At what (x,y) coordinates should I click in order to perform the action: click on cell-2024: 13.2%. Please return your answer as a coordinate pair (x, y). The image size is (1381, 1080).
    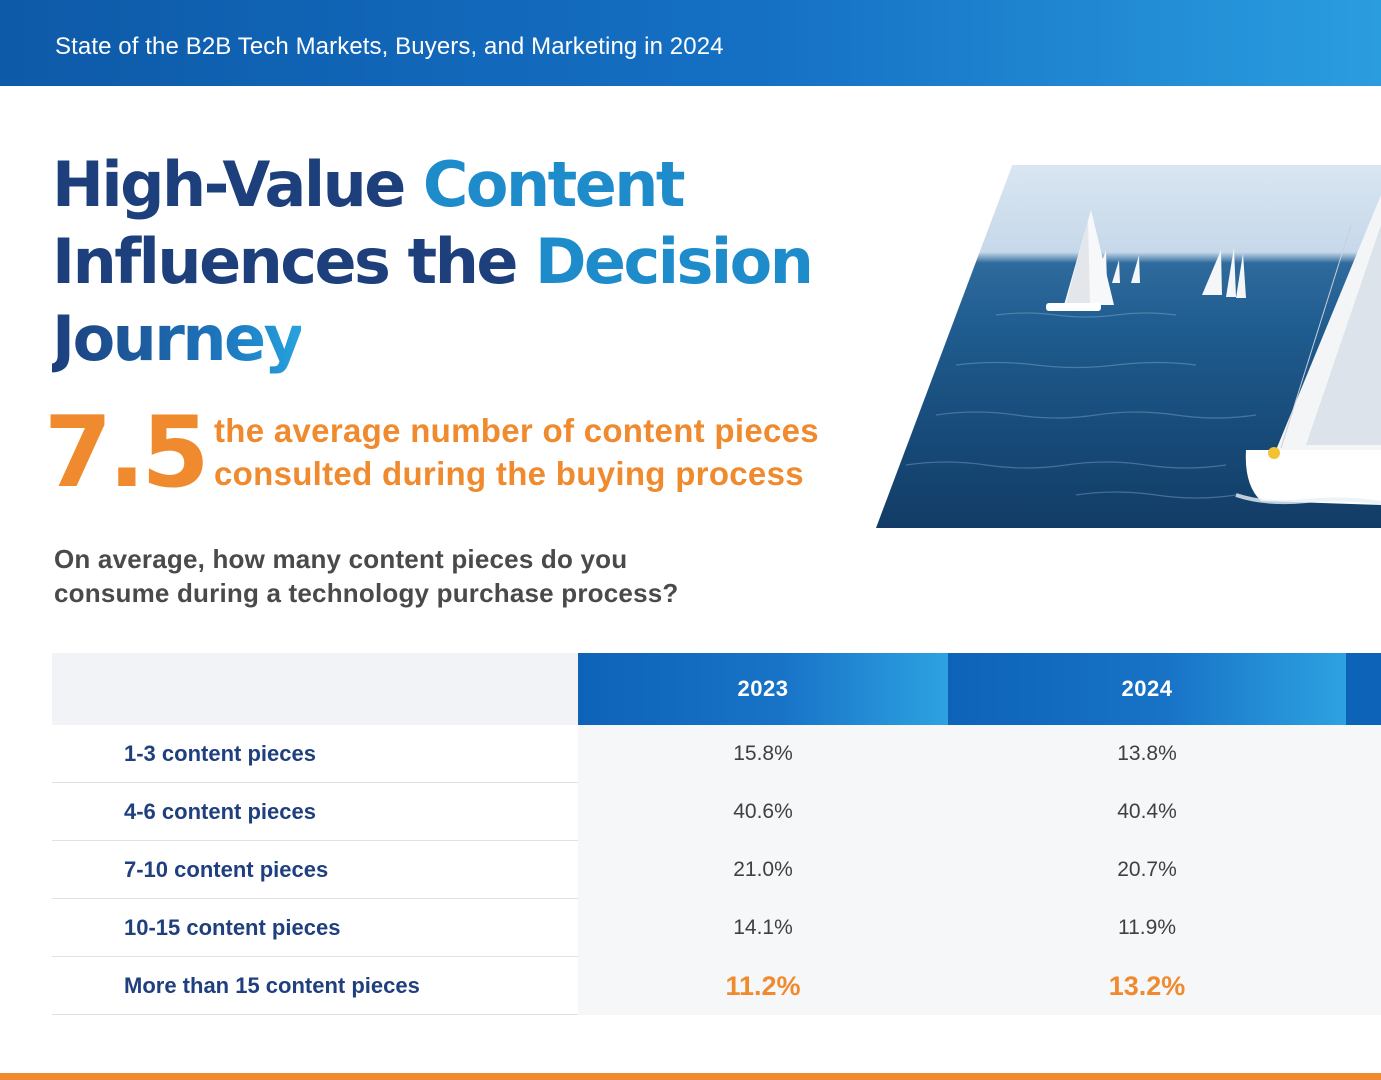
    Looking at the image, I should click on (1147, 986).